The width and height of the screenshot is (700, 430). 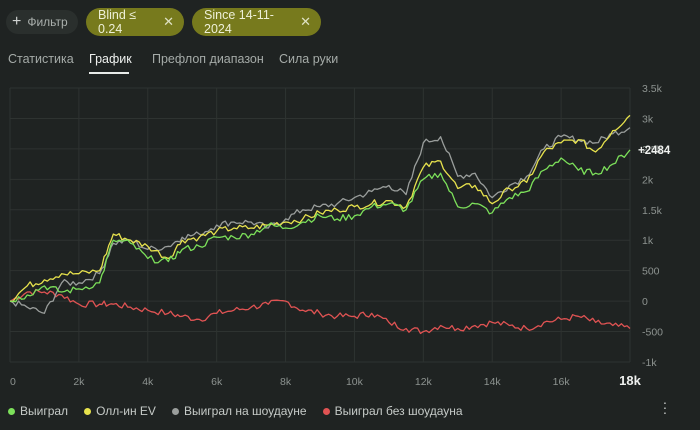 I want to click on x-tick-label: 16k, so click(x=562, y=382).